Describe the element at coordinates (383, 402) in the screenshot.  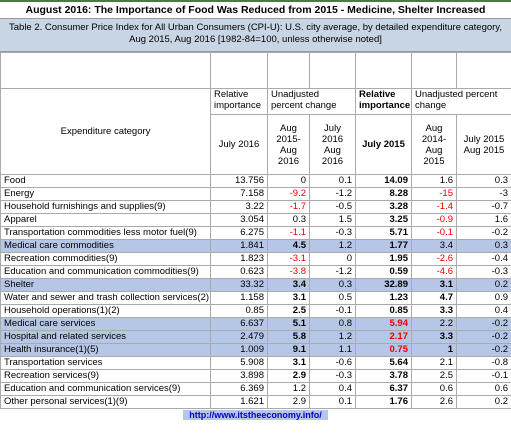
I see `value-cell: 1.76` at that location.